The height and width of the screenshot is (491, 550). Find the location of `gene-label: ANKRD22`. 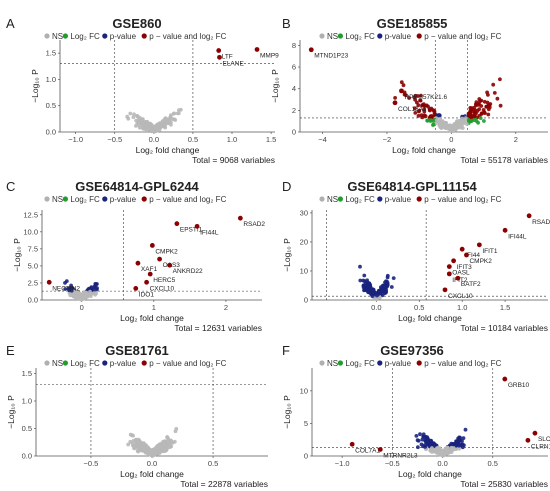

gene-label: ANKRD22 is located at coordinates (188, 271).